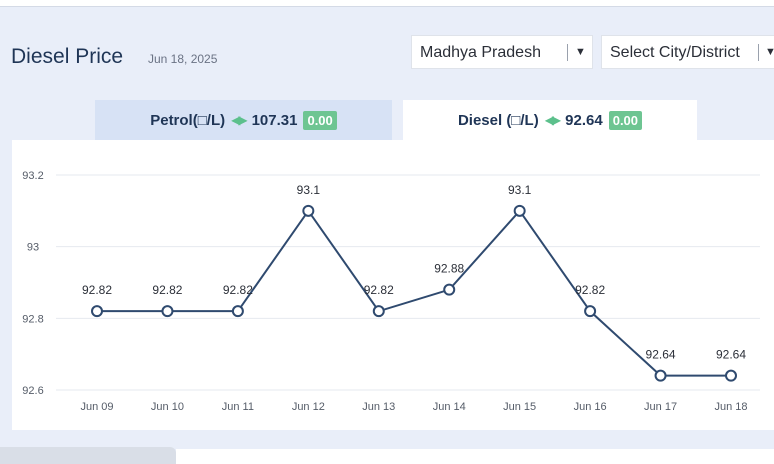 This screenshot has height=464, width=774. What do you see at coordinates (32, 391) in the screenshot?
I see `y-tick-label: 92.6` at bounding box center [32, 391].